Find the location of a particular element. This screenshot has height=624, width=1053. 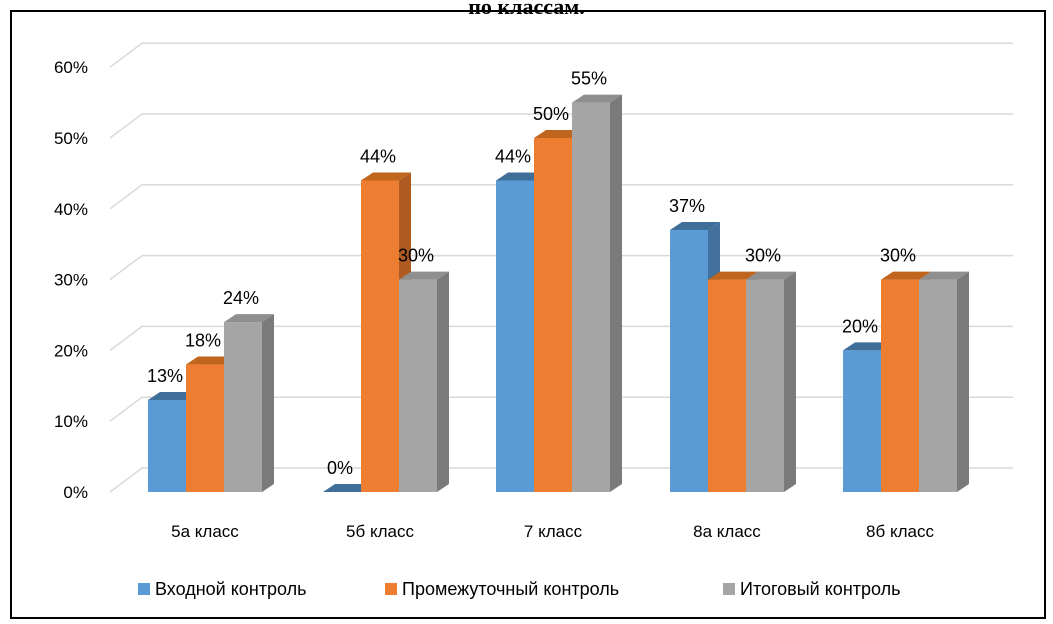

data-label: 0% is located at coordinates (340, 468).